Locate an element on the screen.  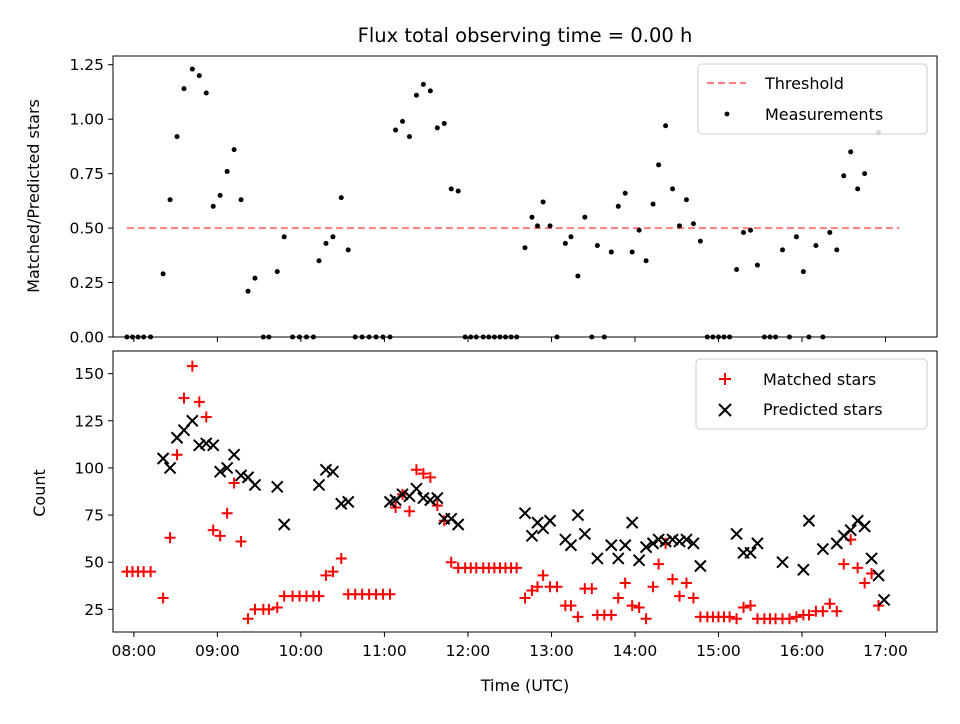
chart-title: Flux total observing time = 0.00 h is located at coordinates (525, 35).